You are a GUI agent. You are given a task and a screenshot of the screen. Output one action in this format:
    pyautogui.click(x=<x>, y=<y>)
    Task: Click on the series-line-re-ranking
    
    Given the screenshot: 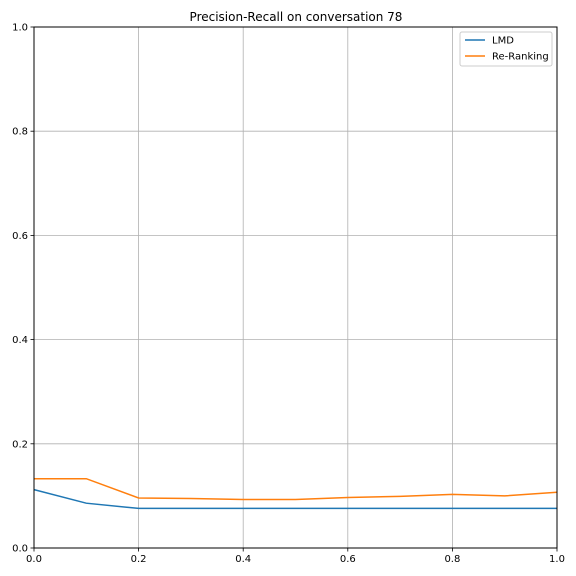 What is the action you would take?
    pyautogui.click(x=296, y=489)
    